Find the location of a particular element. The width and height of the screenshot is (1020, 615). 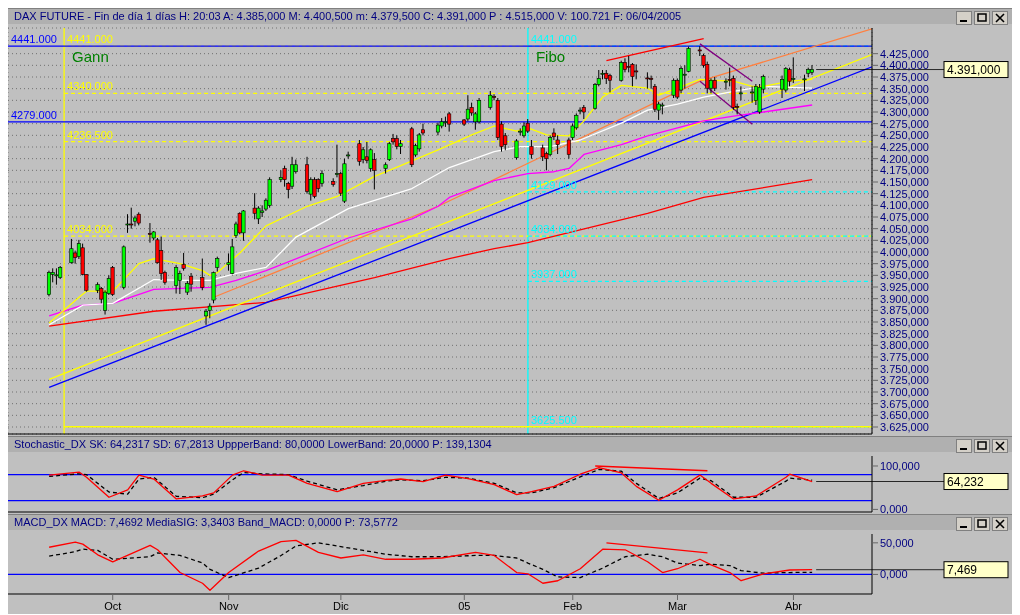

annotation: 4.391,000 is located at coordinates (974, 69).